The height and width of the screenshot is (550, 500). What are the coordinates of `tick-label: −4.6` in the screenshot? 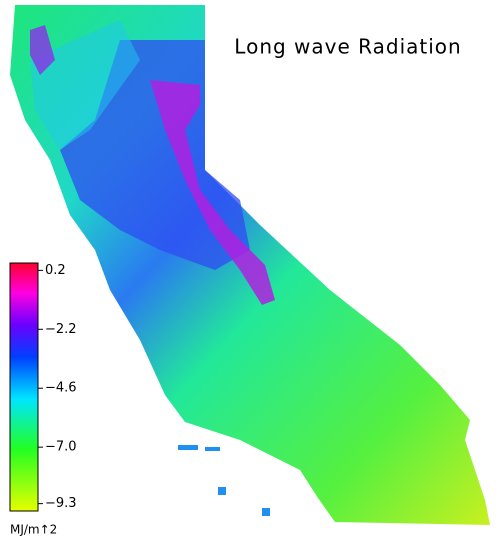 It's located at (61, 388).